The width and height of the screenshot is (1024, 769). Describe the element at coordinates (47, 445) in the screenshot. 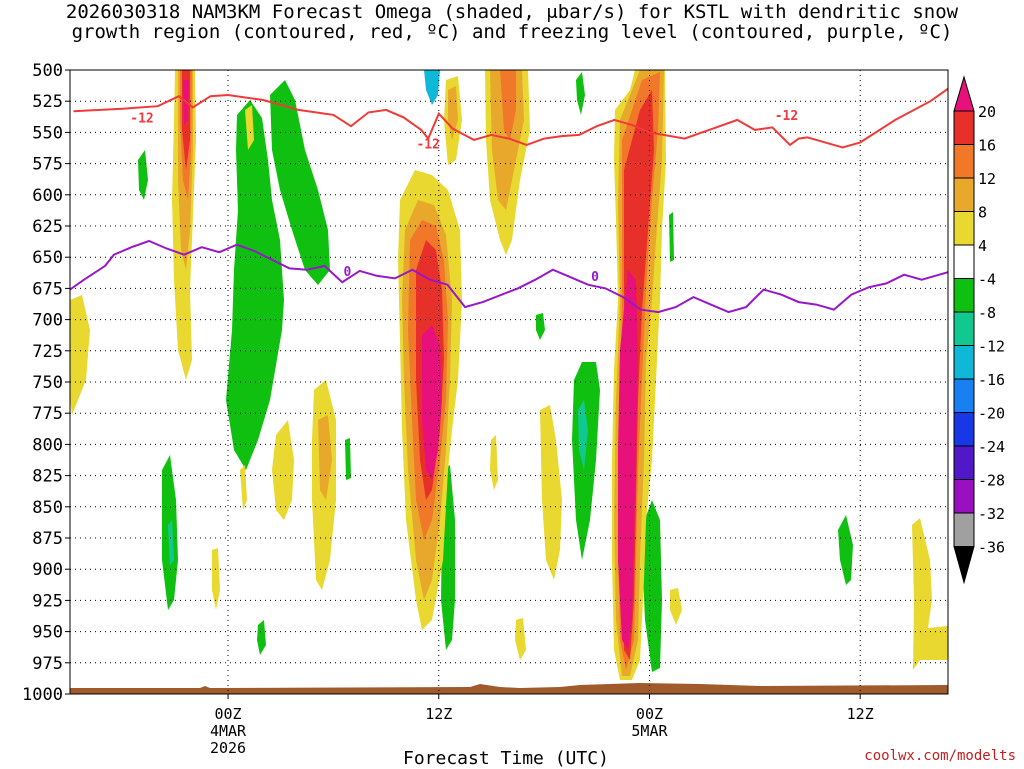

I see `y-tick-label: 800` at that location.